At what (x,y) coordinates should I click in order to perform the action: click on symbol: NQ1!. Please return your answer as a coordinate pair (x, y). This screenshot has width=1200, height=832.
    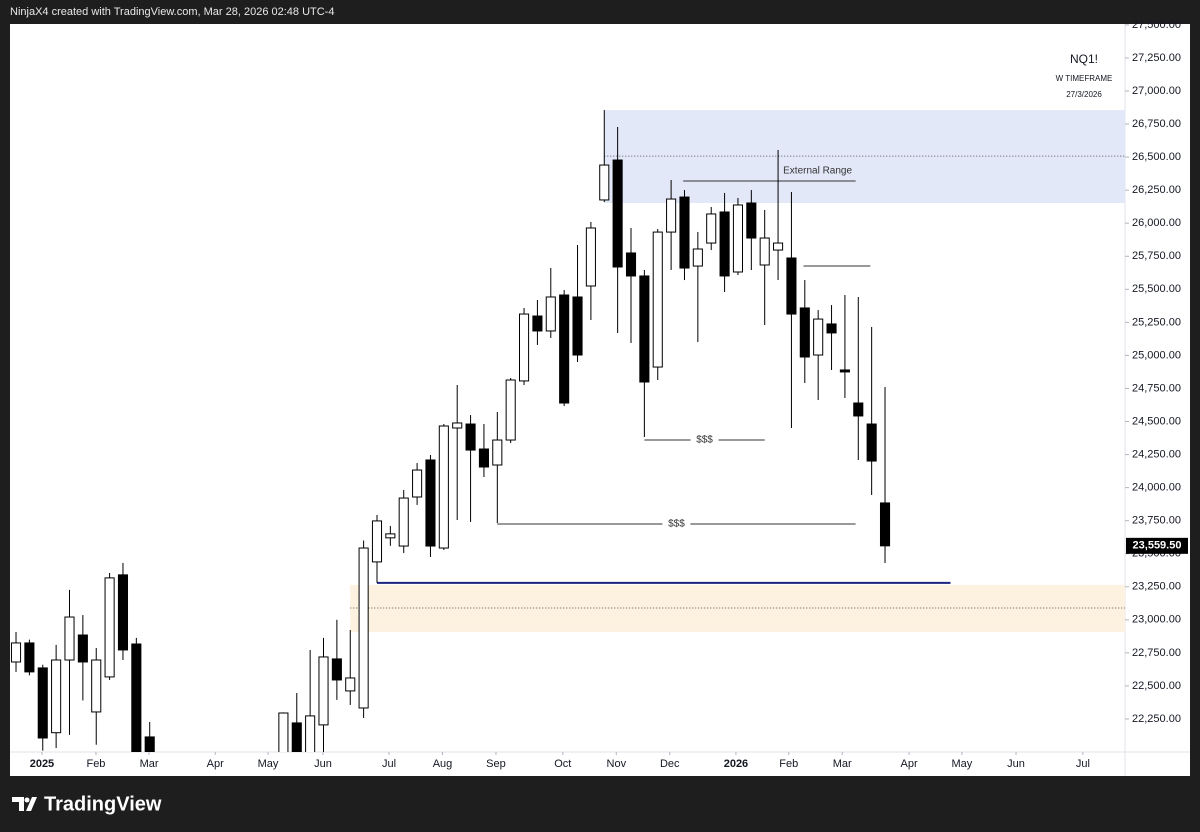
    Looking at the image, I should click on (1084, 59).